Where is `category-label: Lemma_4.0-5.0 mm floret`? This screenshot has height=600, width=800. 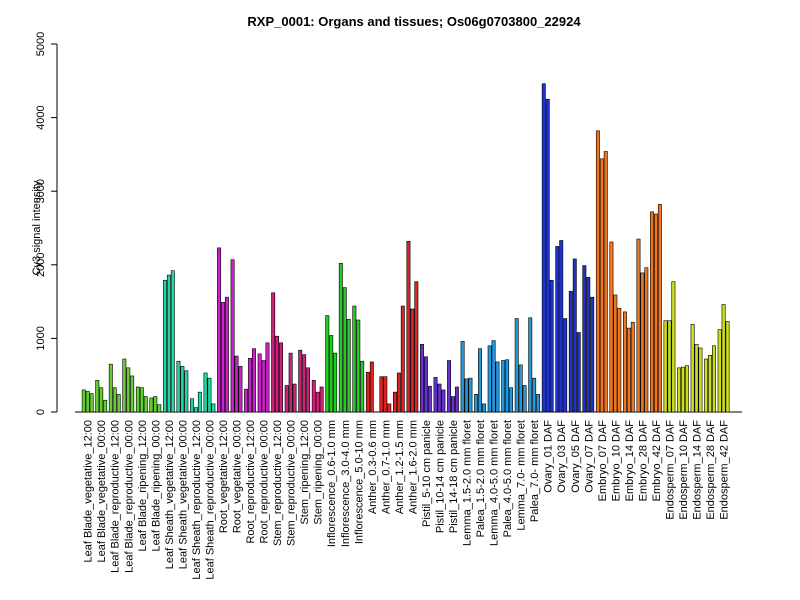
category-label: Lemma_4.0-5.0 mm floret is located at coordinates (495, 483).